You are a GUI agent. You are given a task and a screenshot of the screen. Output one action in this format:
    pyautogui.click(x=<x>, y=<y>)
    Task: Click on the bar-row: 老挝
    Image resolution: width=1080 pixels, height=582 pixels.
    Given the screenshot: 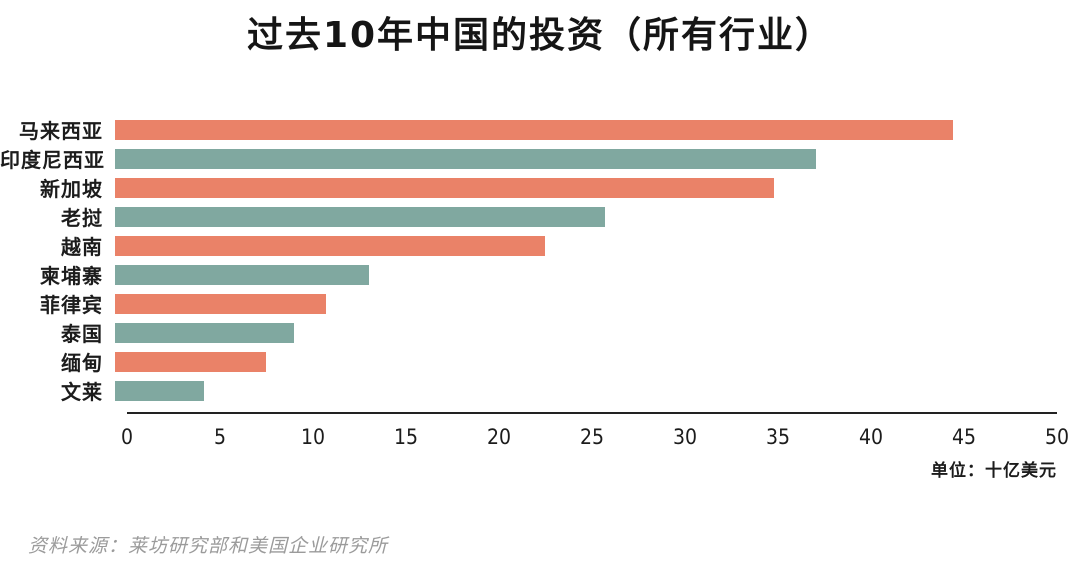 What is the action you would take?
    pyautogui.click(x=540, y=216)
    